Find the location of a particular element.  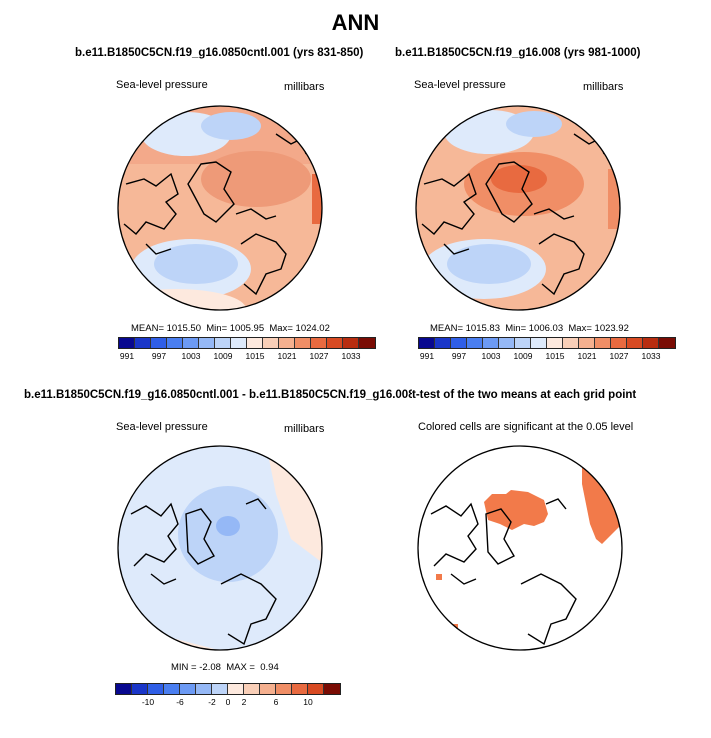

panel-1-units: millibars is located at coordinates (304, 87).